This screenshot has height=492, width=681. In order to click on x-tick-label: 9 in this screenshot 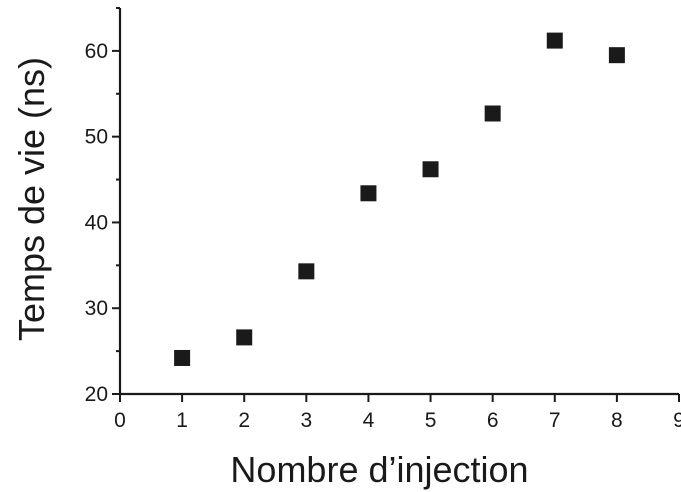, I will do `click(677, 420)`.